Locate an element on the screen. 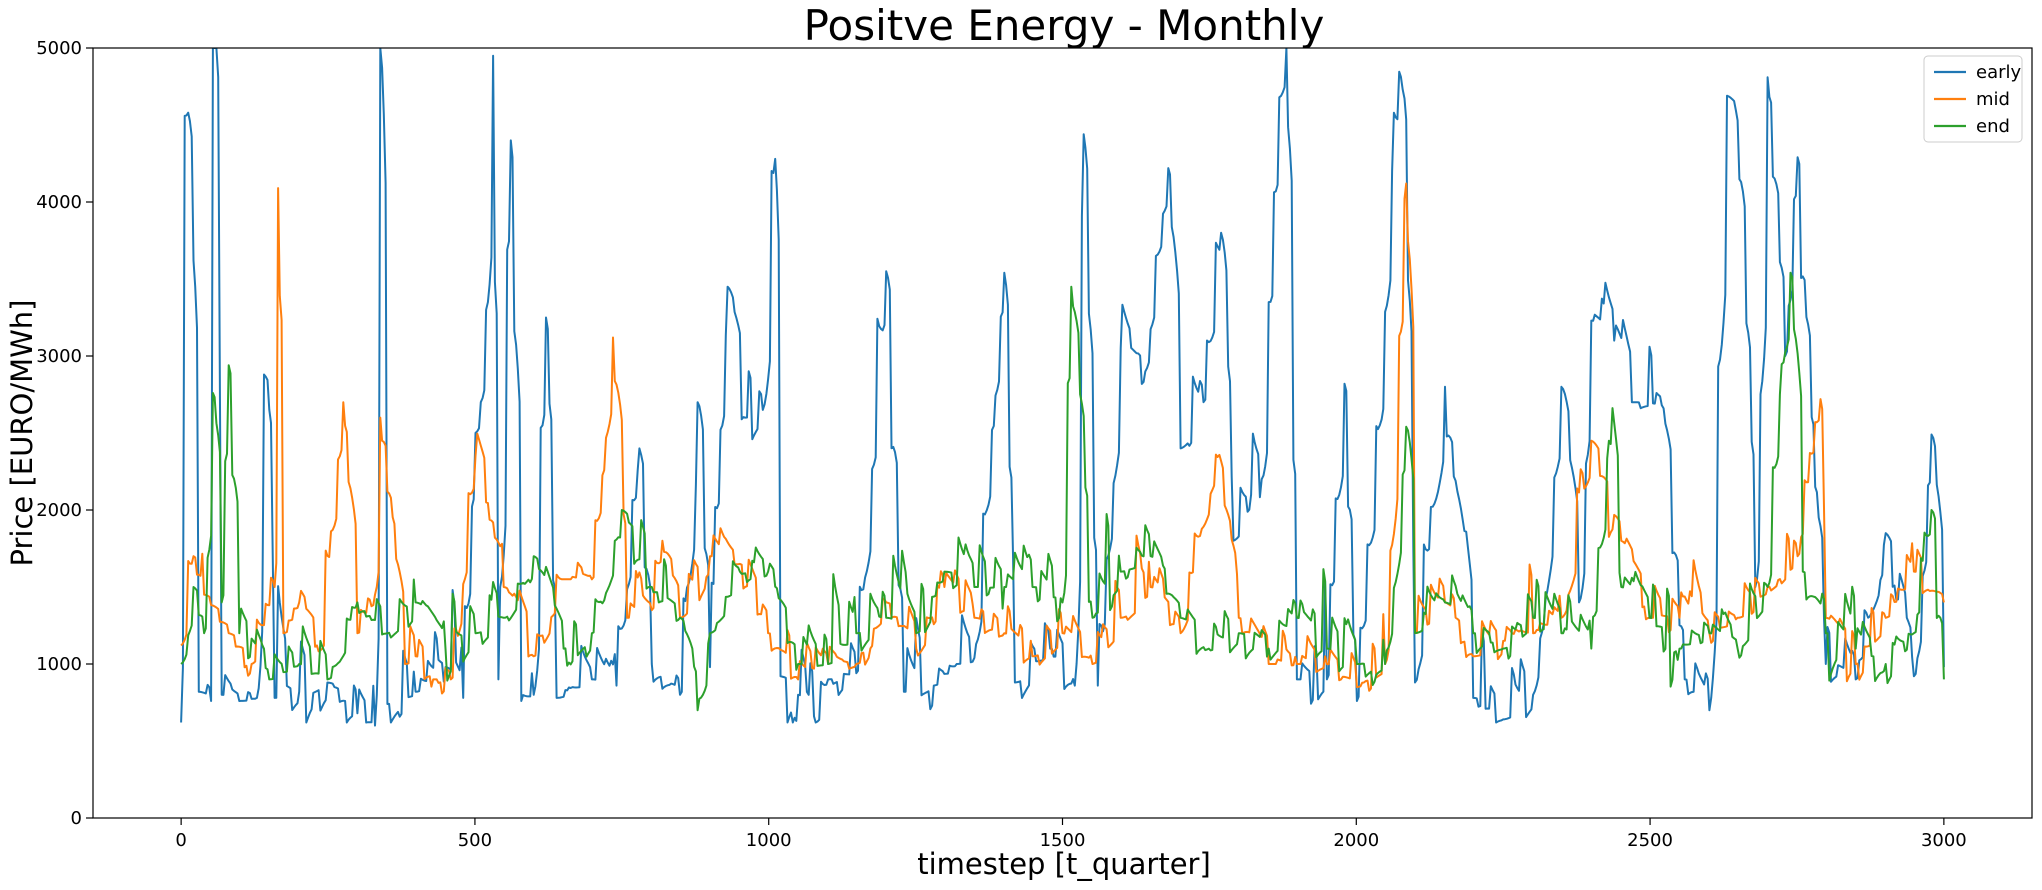  x-tick-label: 2500 is located at coordinates (1650, 840).